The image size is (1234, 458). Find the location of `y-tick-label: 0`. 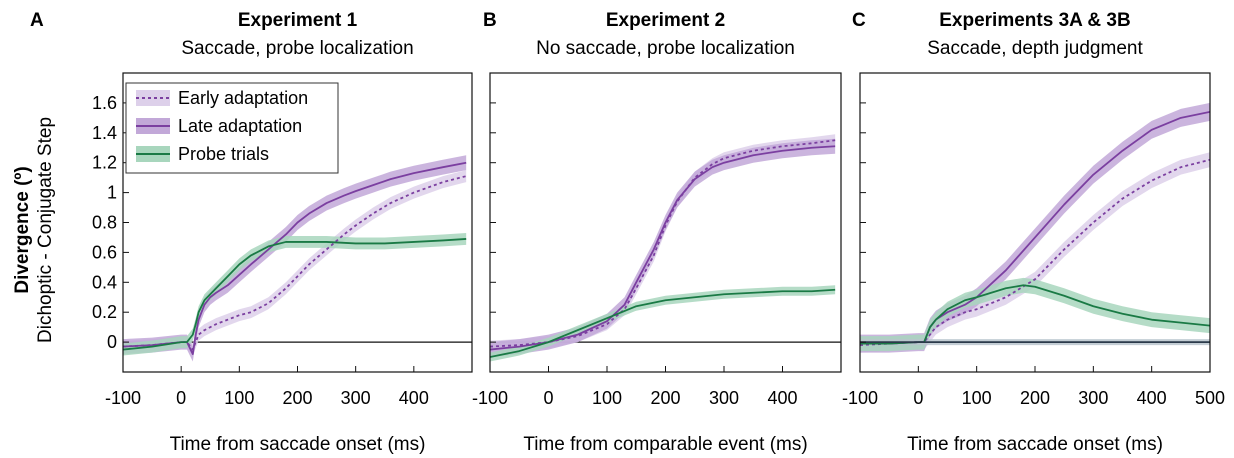

y-tick-label: 0 is located at coordinates (112, 342).